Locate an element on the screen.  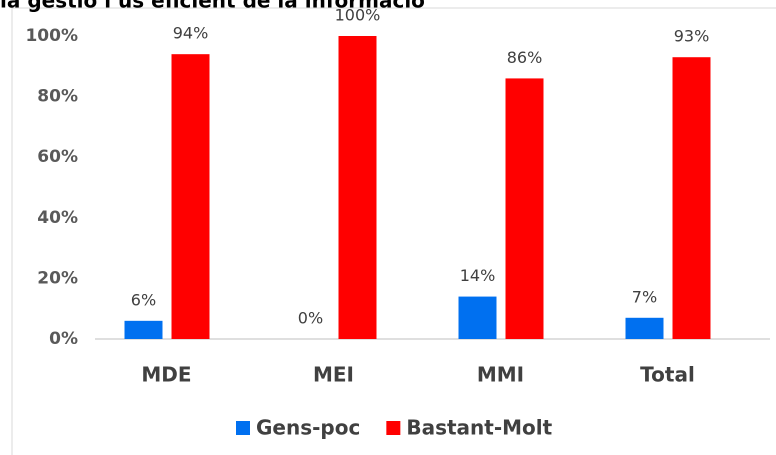
y-tick-label: 60% is located at coordinates (57, 157).